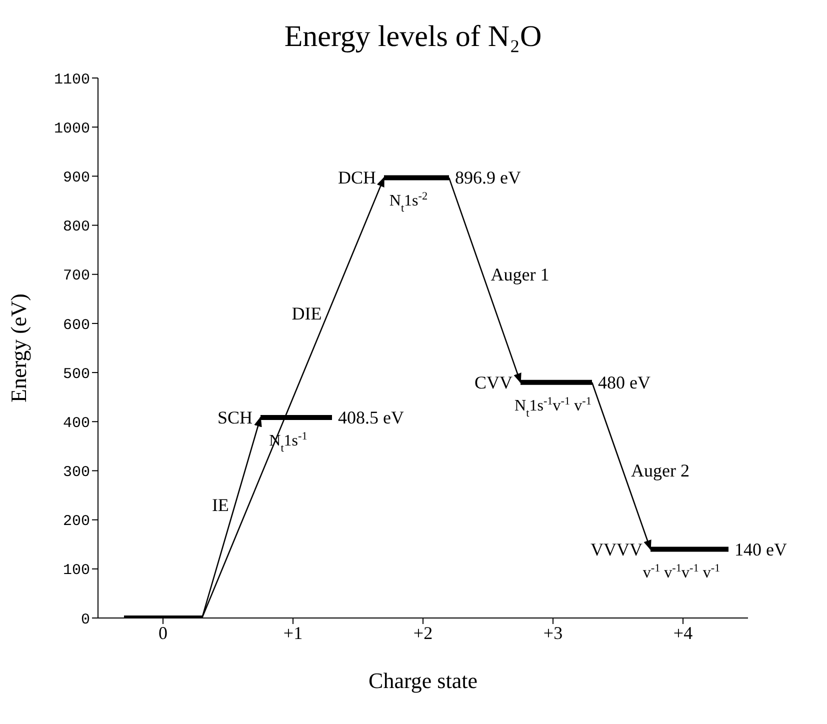  Describe the element at coordinates (76, 521) in the screenshot. I see `y-tick-label: 200` at that location.